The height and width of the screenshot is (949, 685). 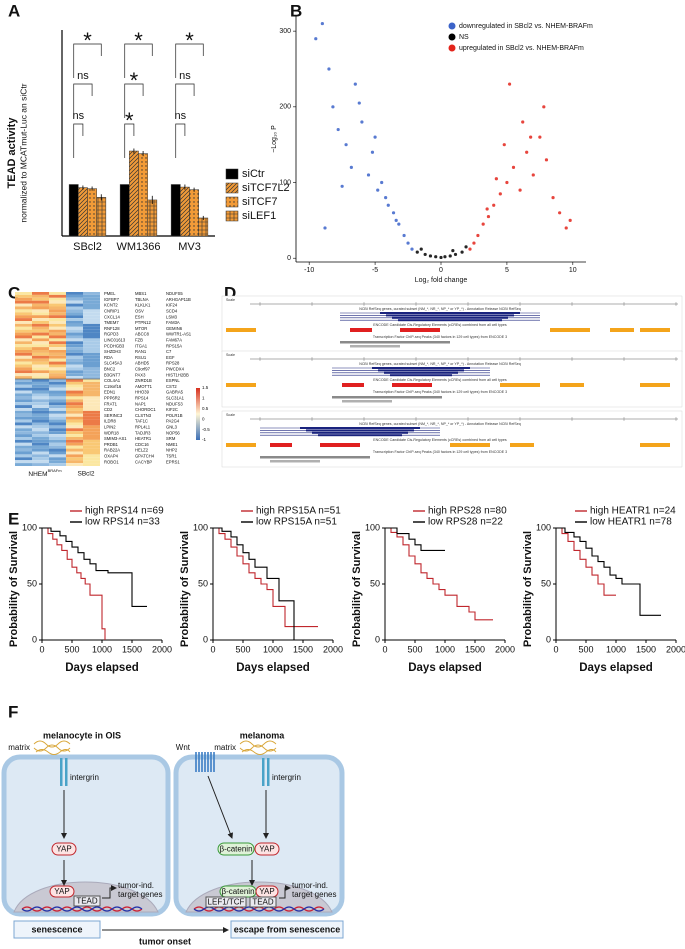 What do you see at coordinates (266, 849) in the screenshot?
I see `protein-label: YAP` at bounding box center [266, 849].